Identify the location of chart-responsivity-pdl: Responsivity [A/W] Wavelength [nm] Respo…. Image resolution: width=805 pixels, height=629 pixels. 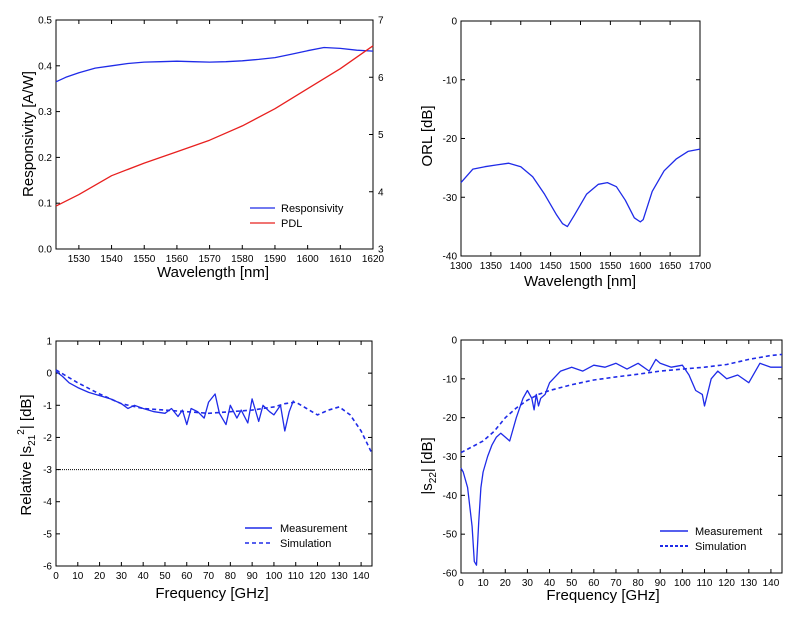
(182, 176).